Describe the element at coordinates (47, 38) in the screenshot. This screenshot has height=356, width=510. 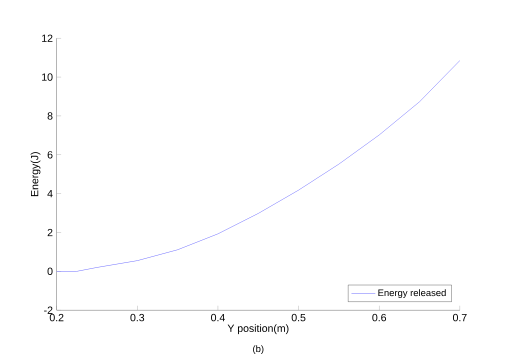
I see `y-tick-label: 12` at that location.